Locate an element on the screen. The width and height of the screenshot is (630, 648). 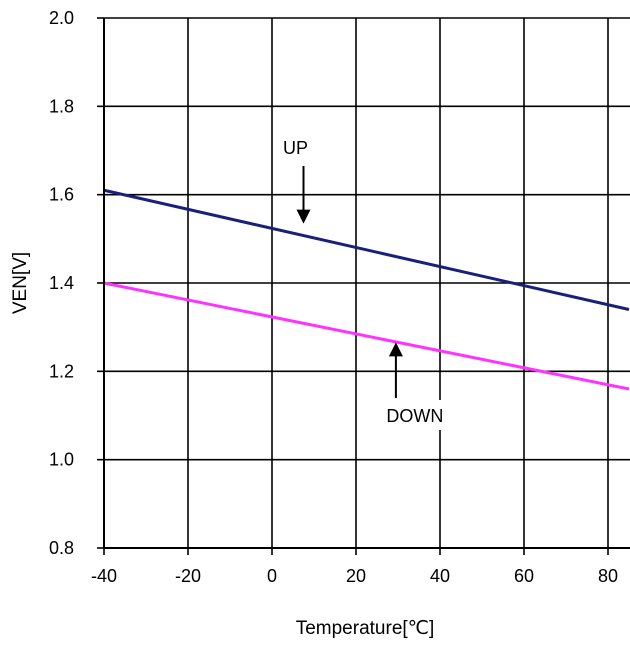
y-tick-label: 1.2 is located at coordinates (61, 371).